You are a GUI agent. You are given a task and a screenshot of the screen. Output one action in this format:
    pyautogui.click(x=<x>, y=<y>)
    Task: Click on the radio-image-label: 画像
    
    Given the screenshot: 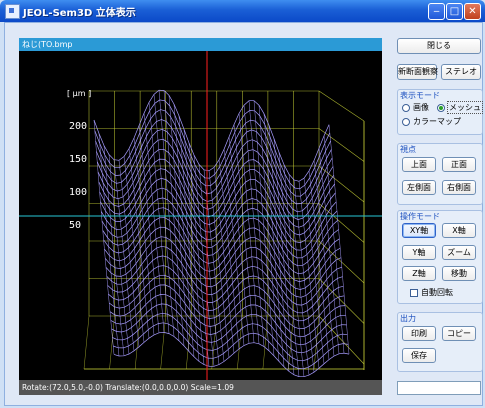 What is the action you would take?
    pyautogui.click(x=421, y=107)
    